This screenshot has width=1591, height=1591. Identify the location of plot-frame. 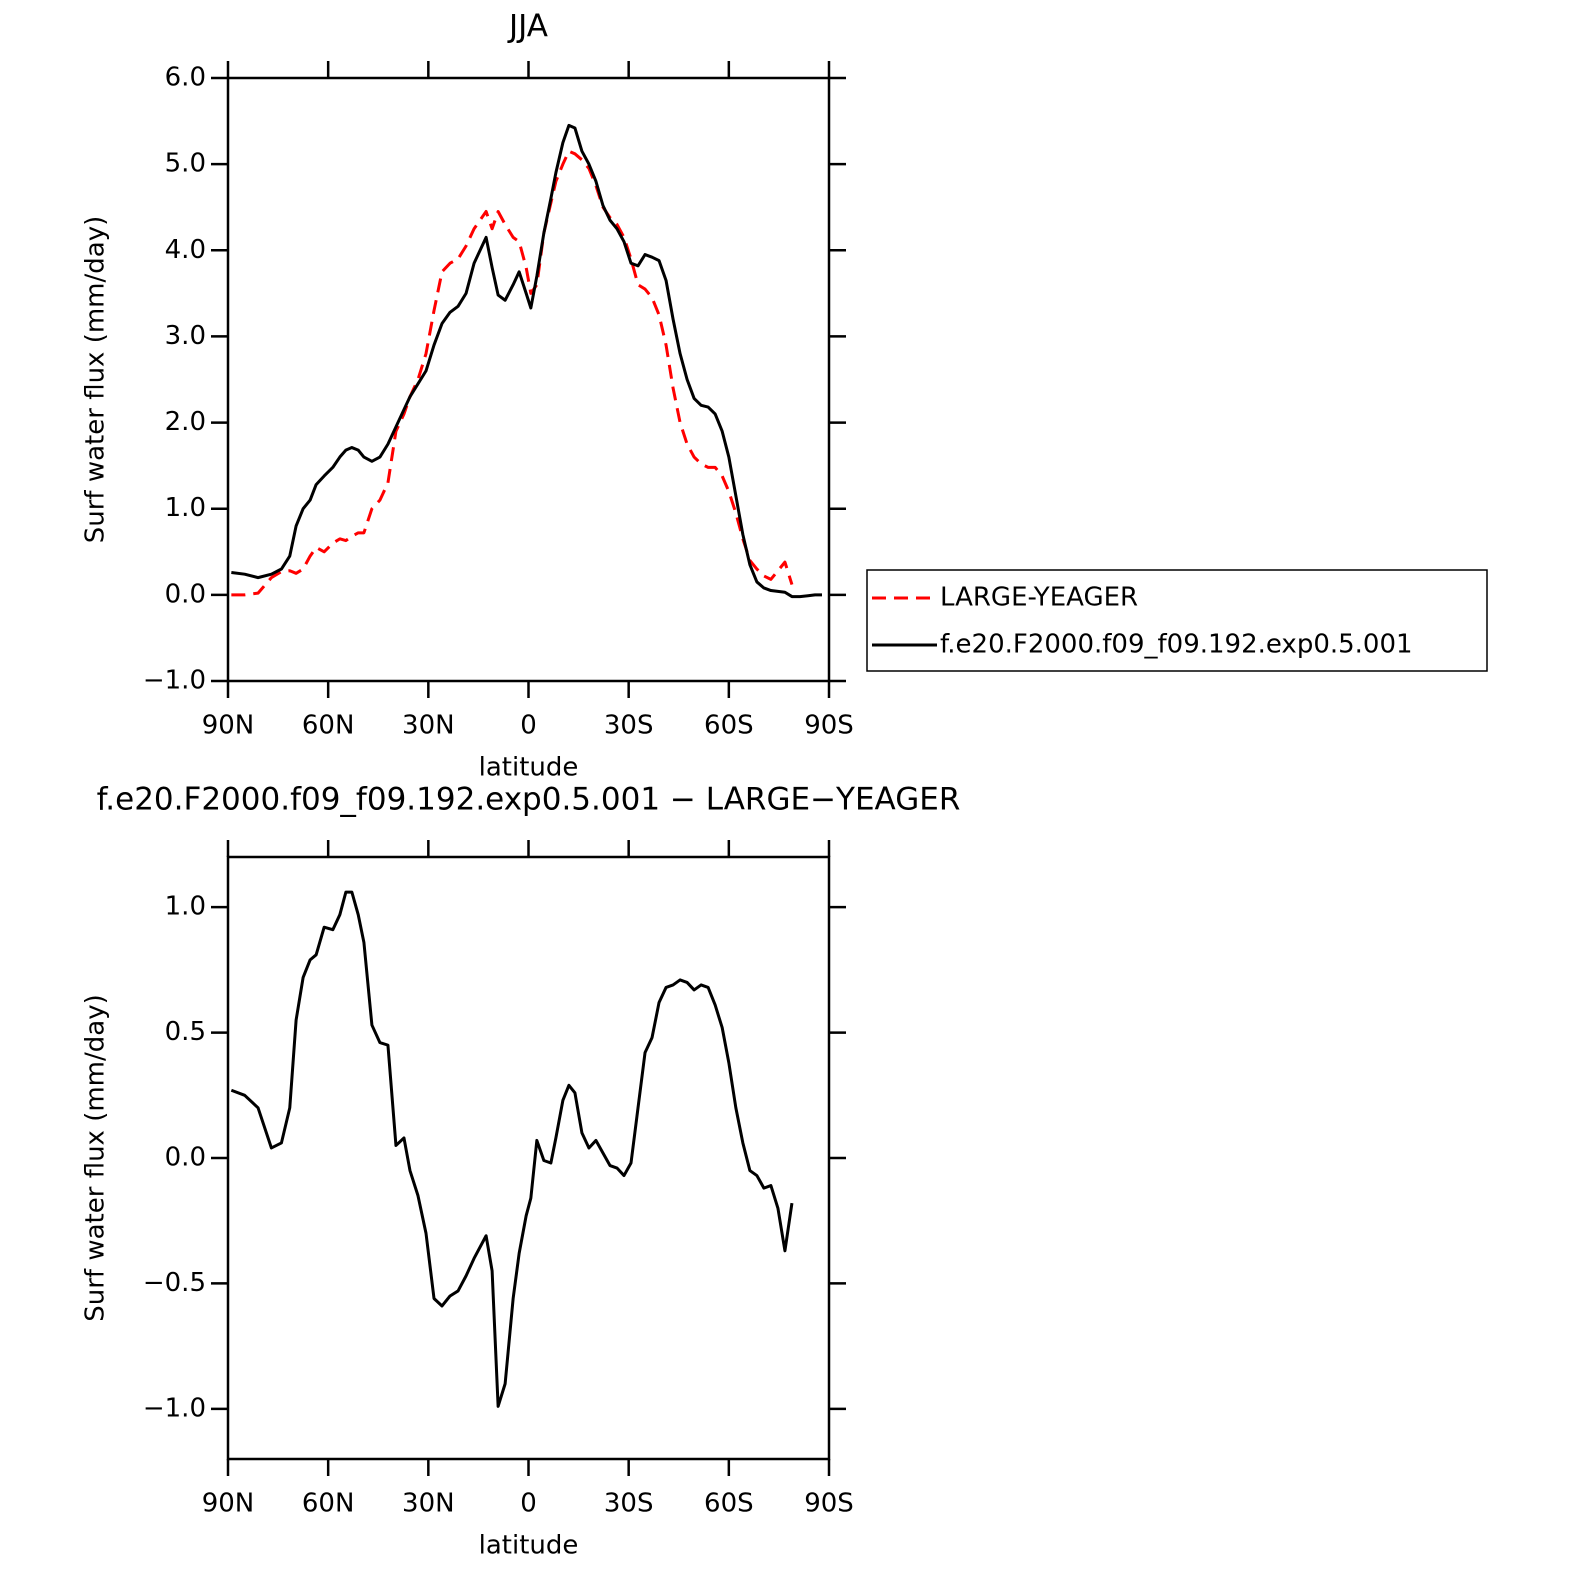
(528, 379).